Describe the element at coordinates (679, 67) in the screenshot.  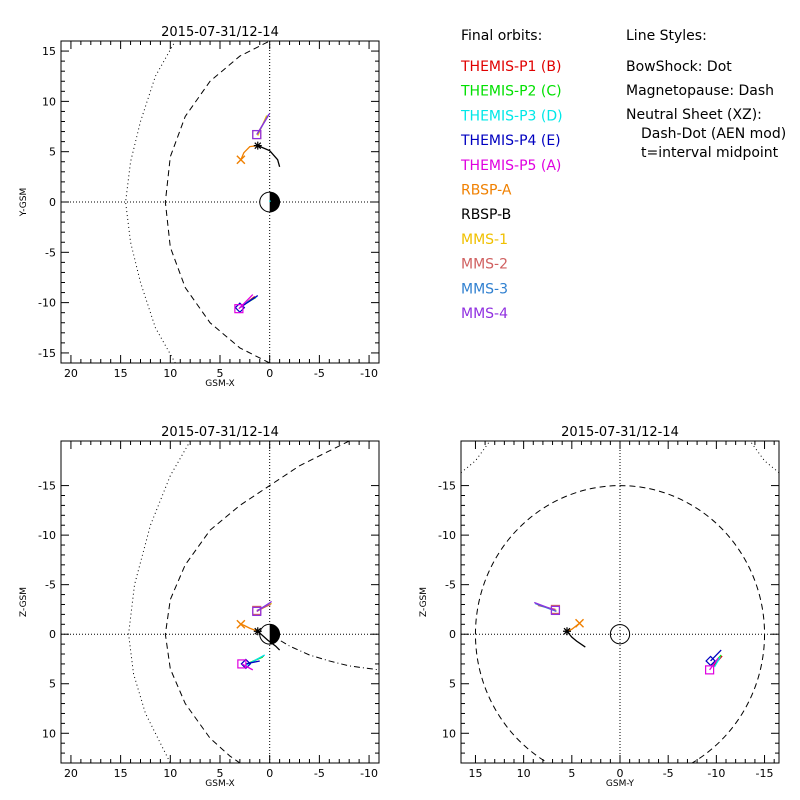
I see `legend-style-line: BowShock: Dot` at that location.